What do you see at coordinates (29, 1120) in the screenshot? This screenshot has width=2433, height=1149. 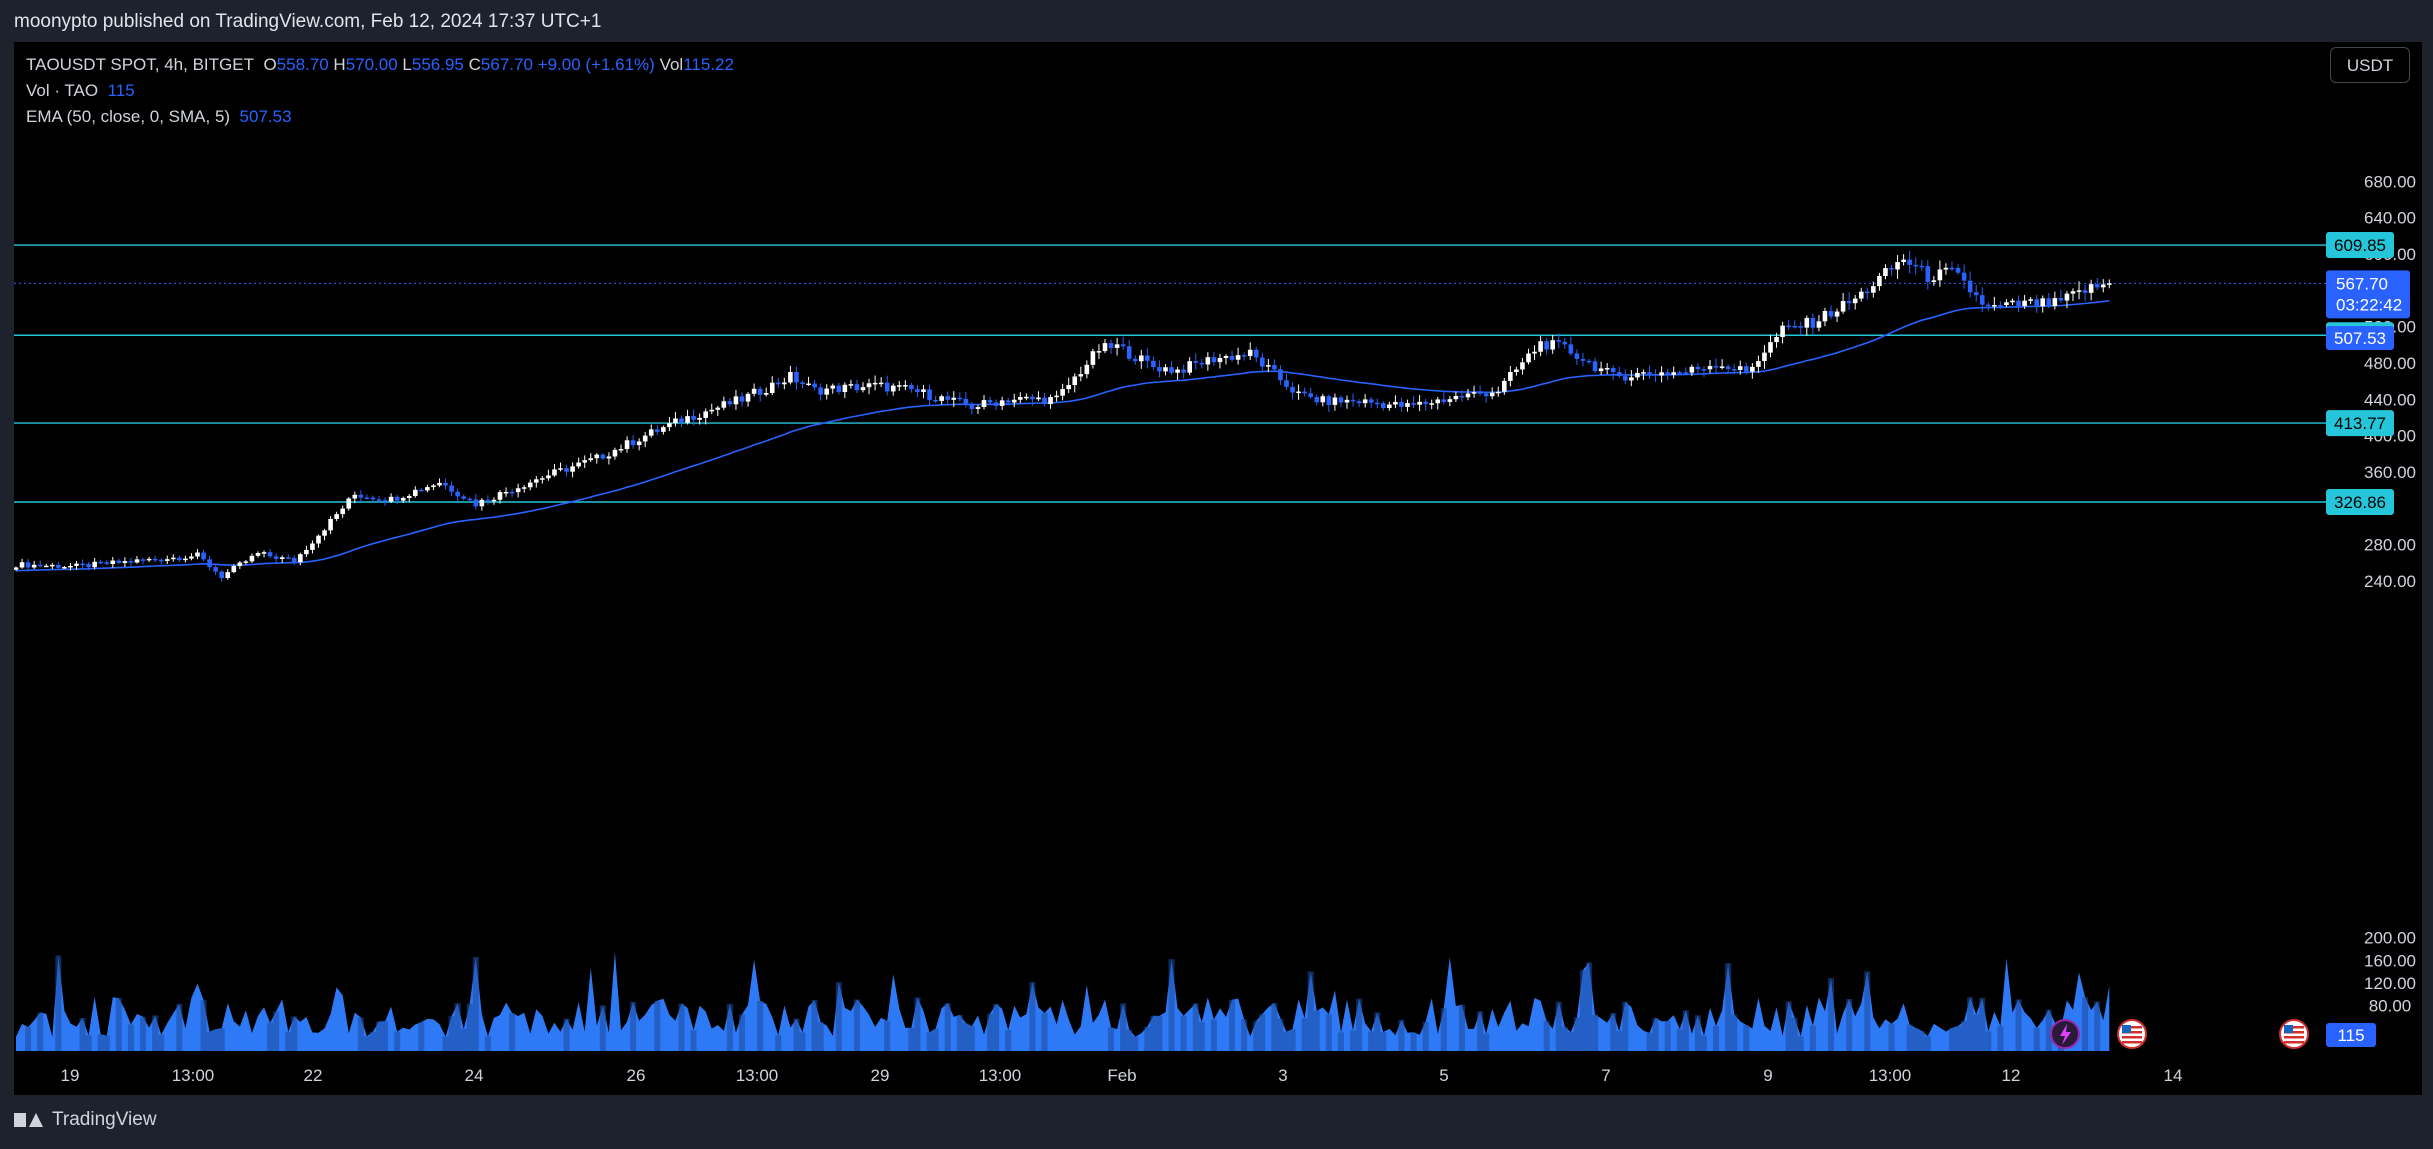 I see `tradingview-logo-icon` at bounding box center [29, 1120].